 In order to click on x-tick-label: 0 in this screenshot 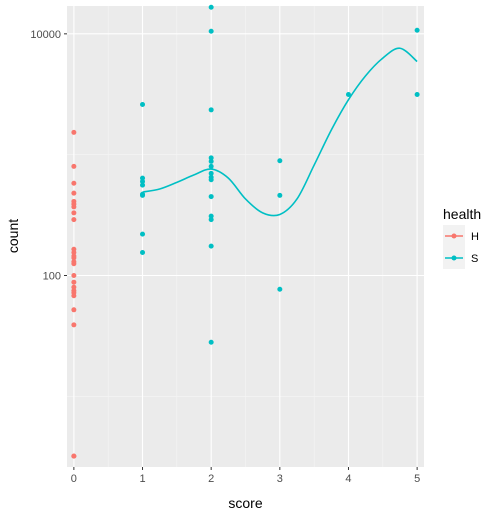, I will do `click(74, 479)`.